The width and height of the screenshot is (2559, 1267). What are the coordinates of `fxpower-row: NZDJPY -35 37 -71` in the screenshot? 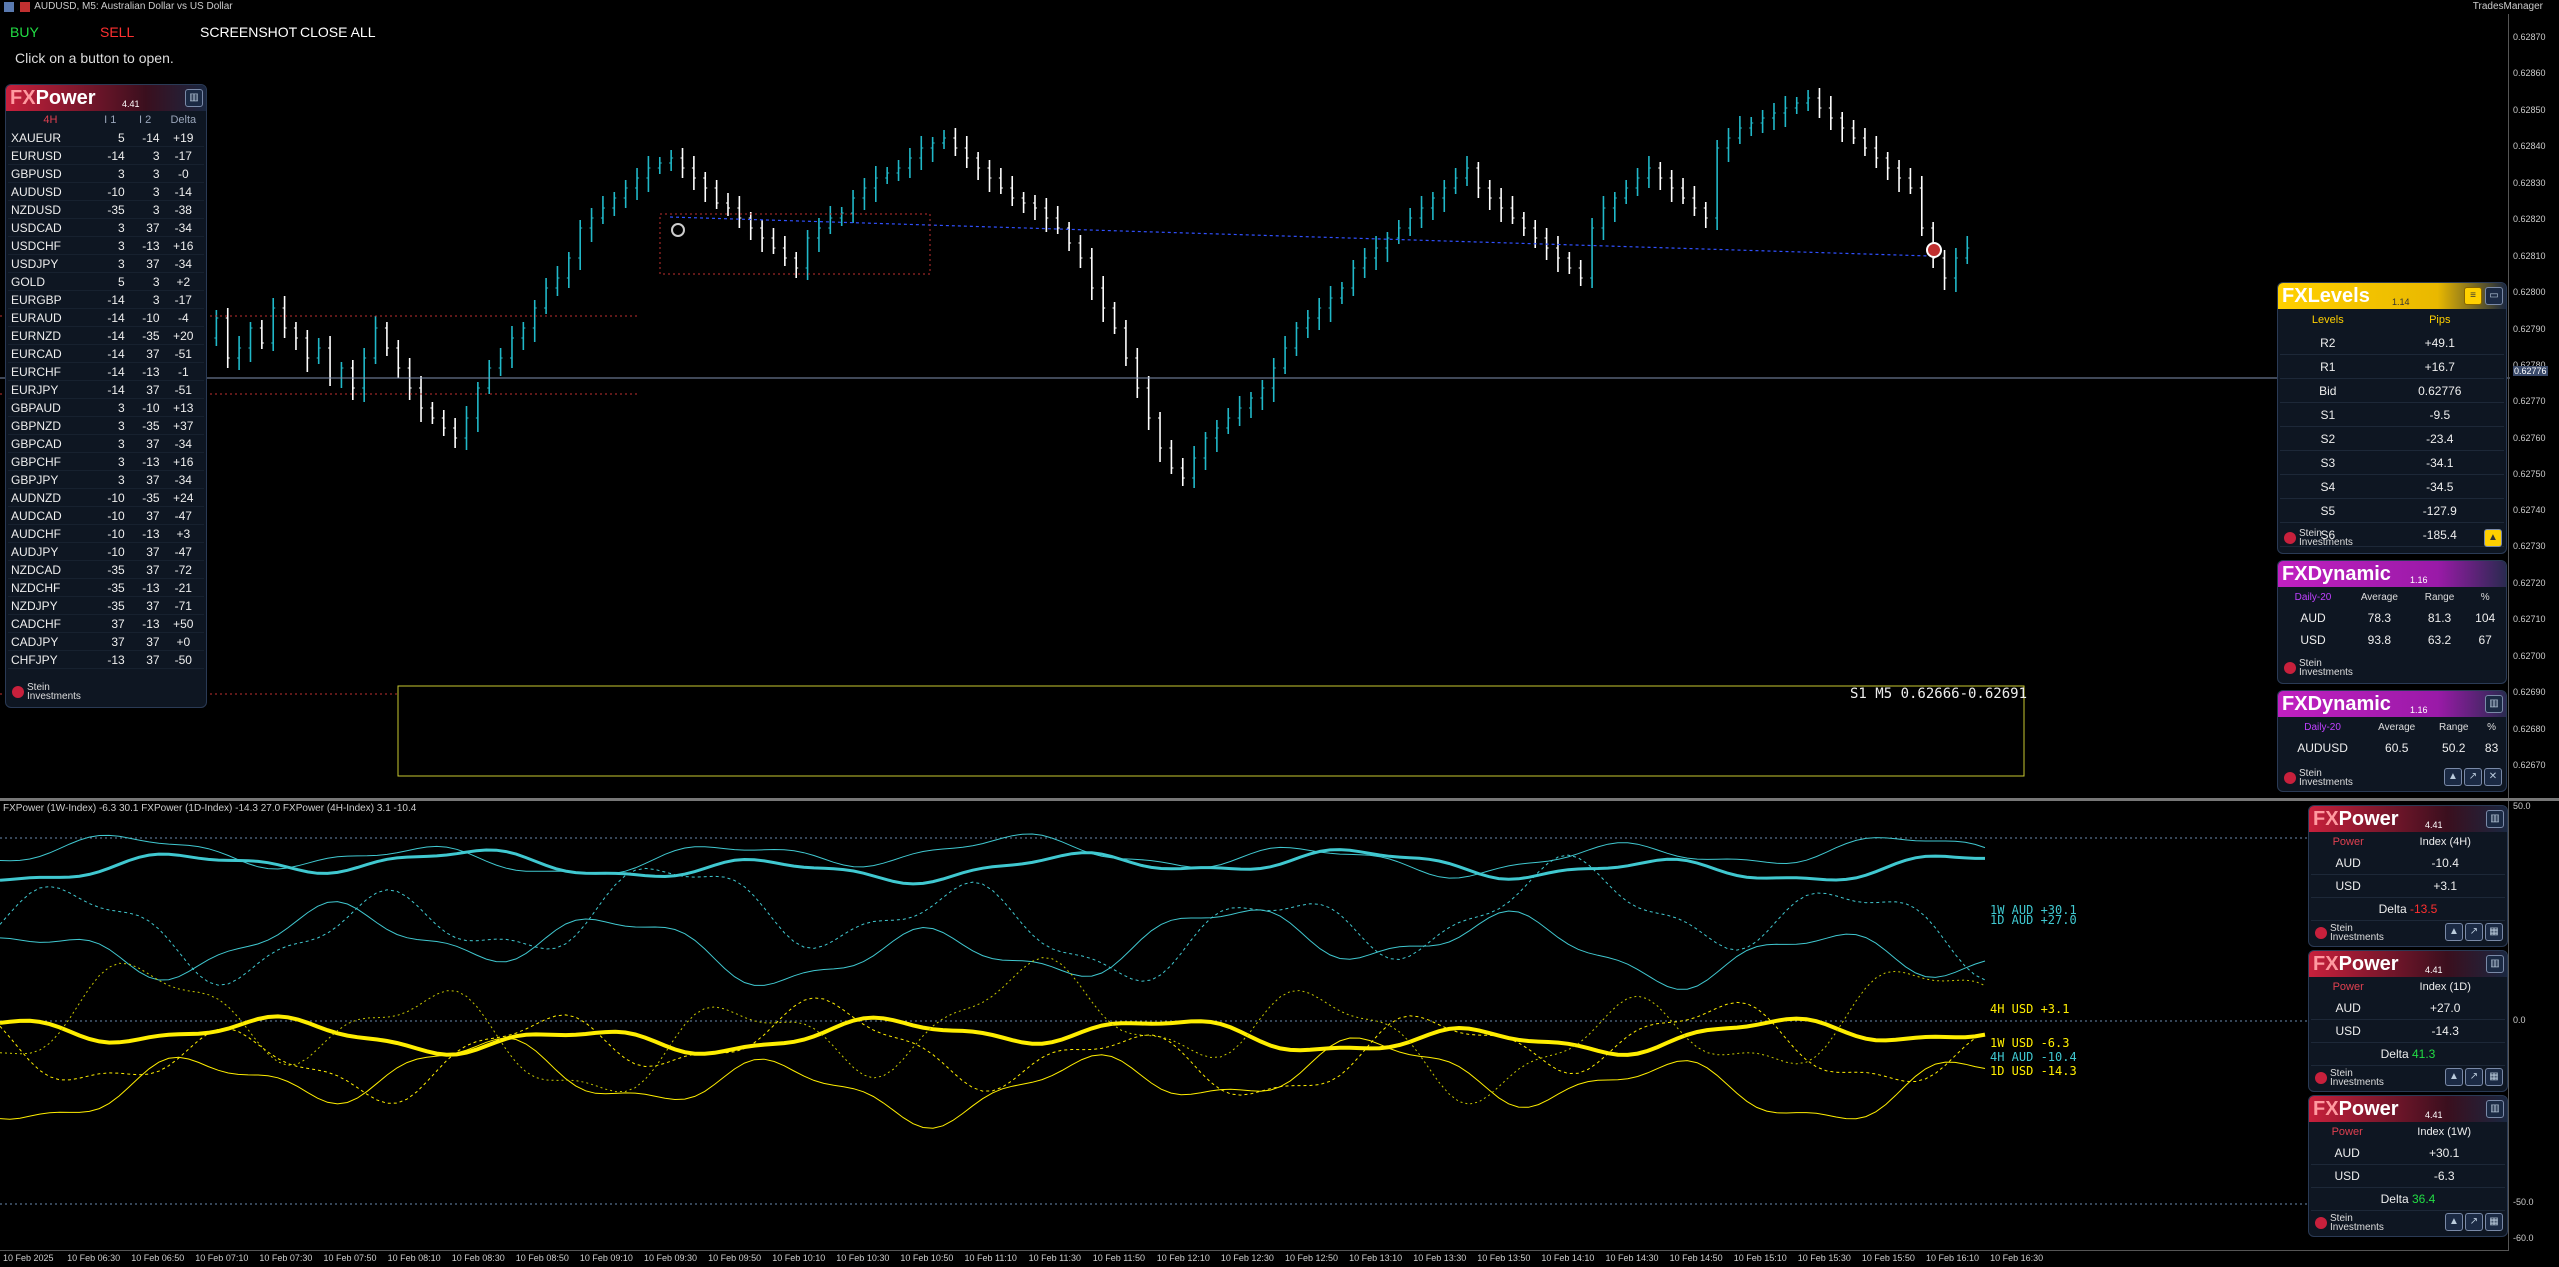 It's located at (106, 605).